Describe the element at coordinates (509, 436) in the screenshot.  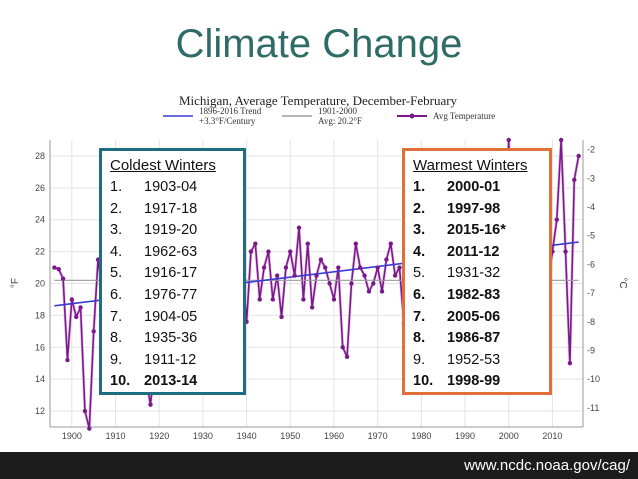
I see `x-tick-label: 2000` at that location.